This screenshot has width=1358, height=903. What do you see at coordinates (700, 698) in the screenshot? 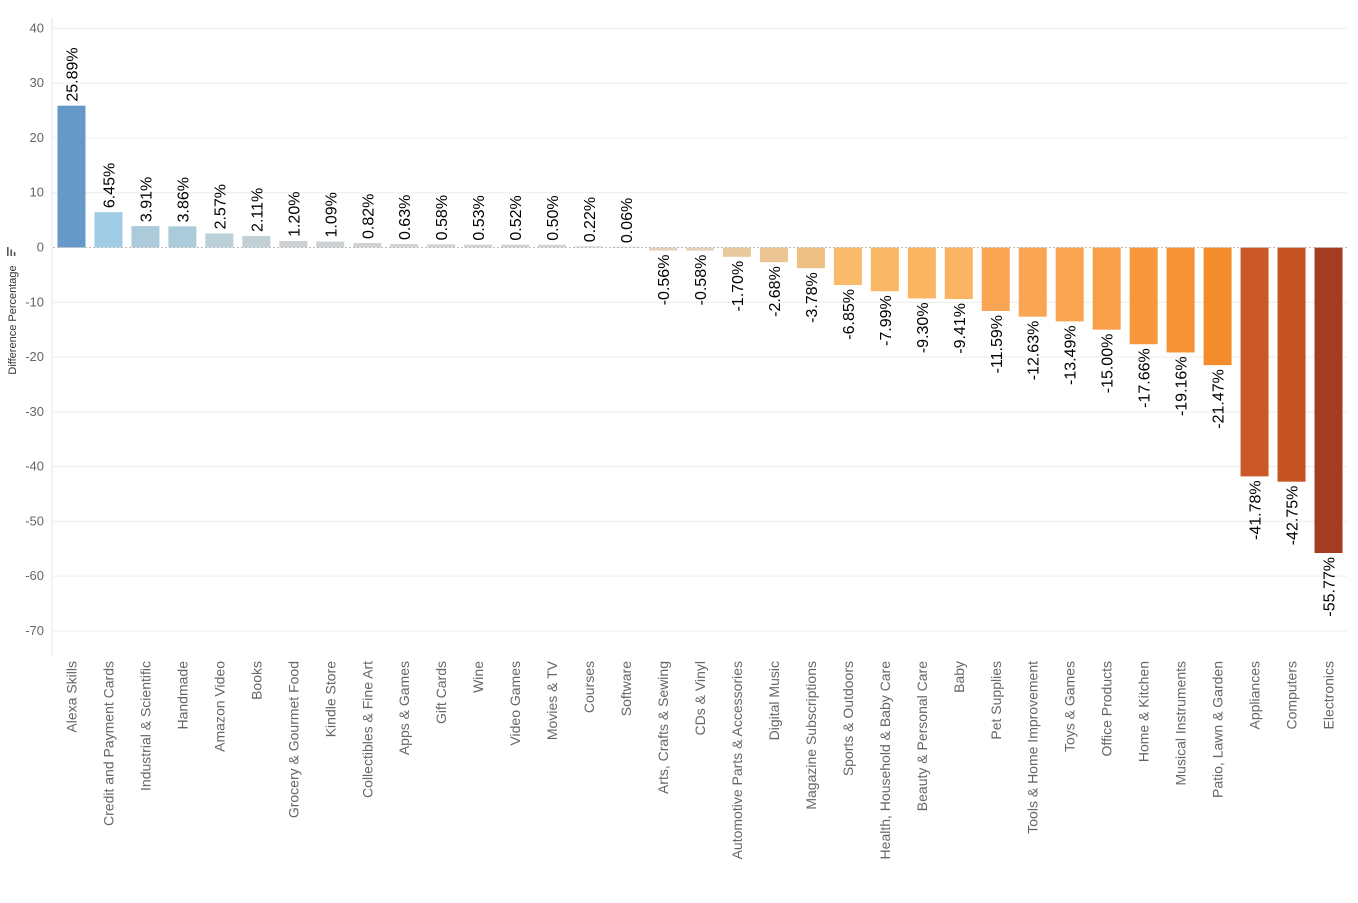
I see `category-label: CDs & Vinyl` at bounding box center [700, 698].